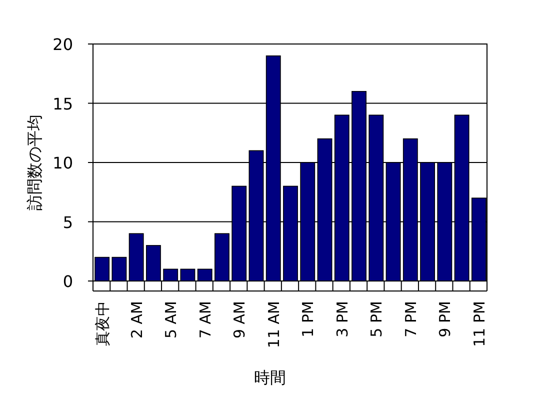 The image size is (548, 398). Describe the element at coordinates (67, 281) in the screenshot. I see `y-tick-label: 0` at that location.